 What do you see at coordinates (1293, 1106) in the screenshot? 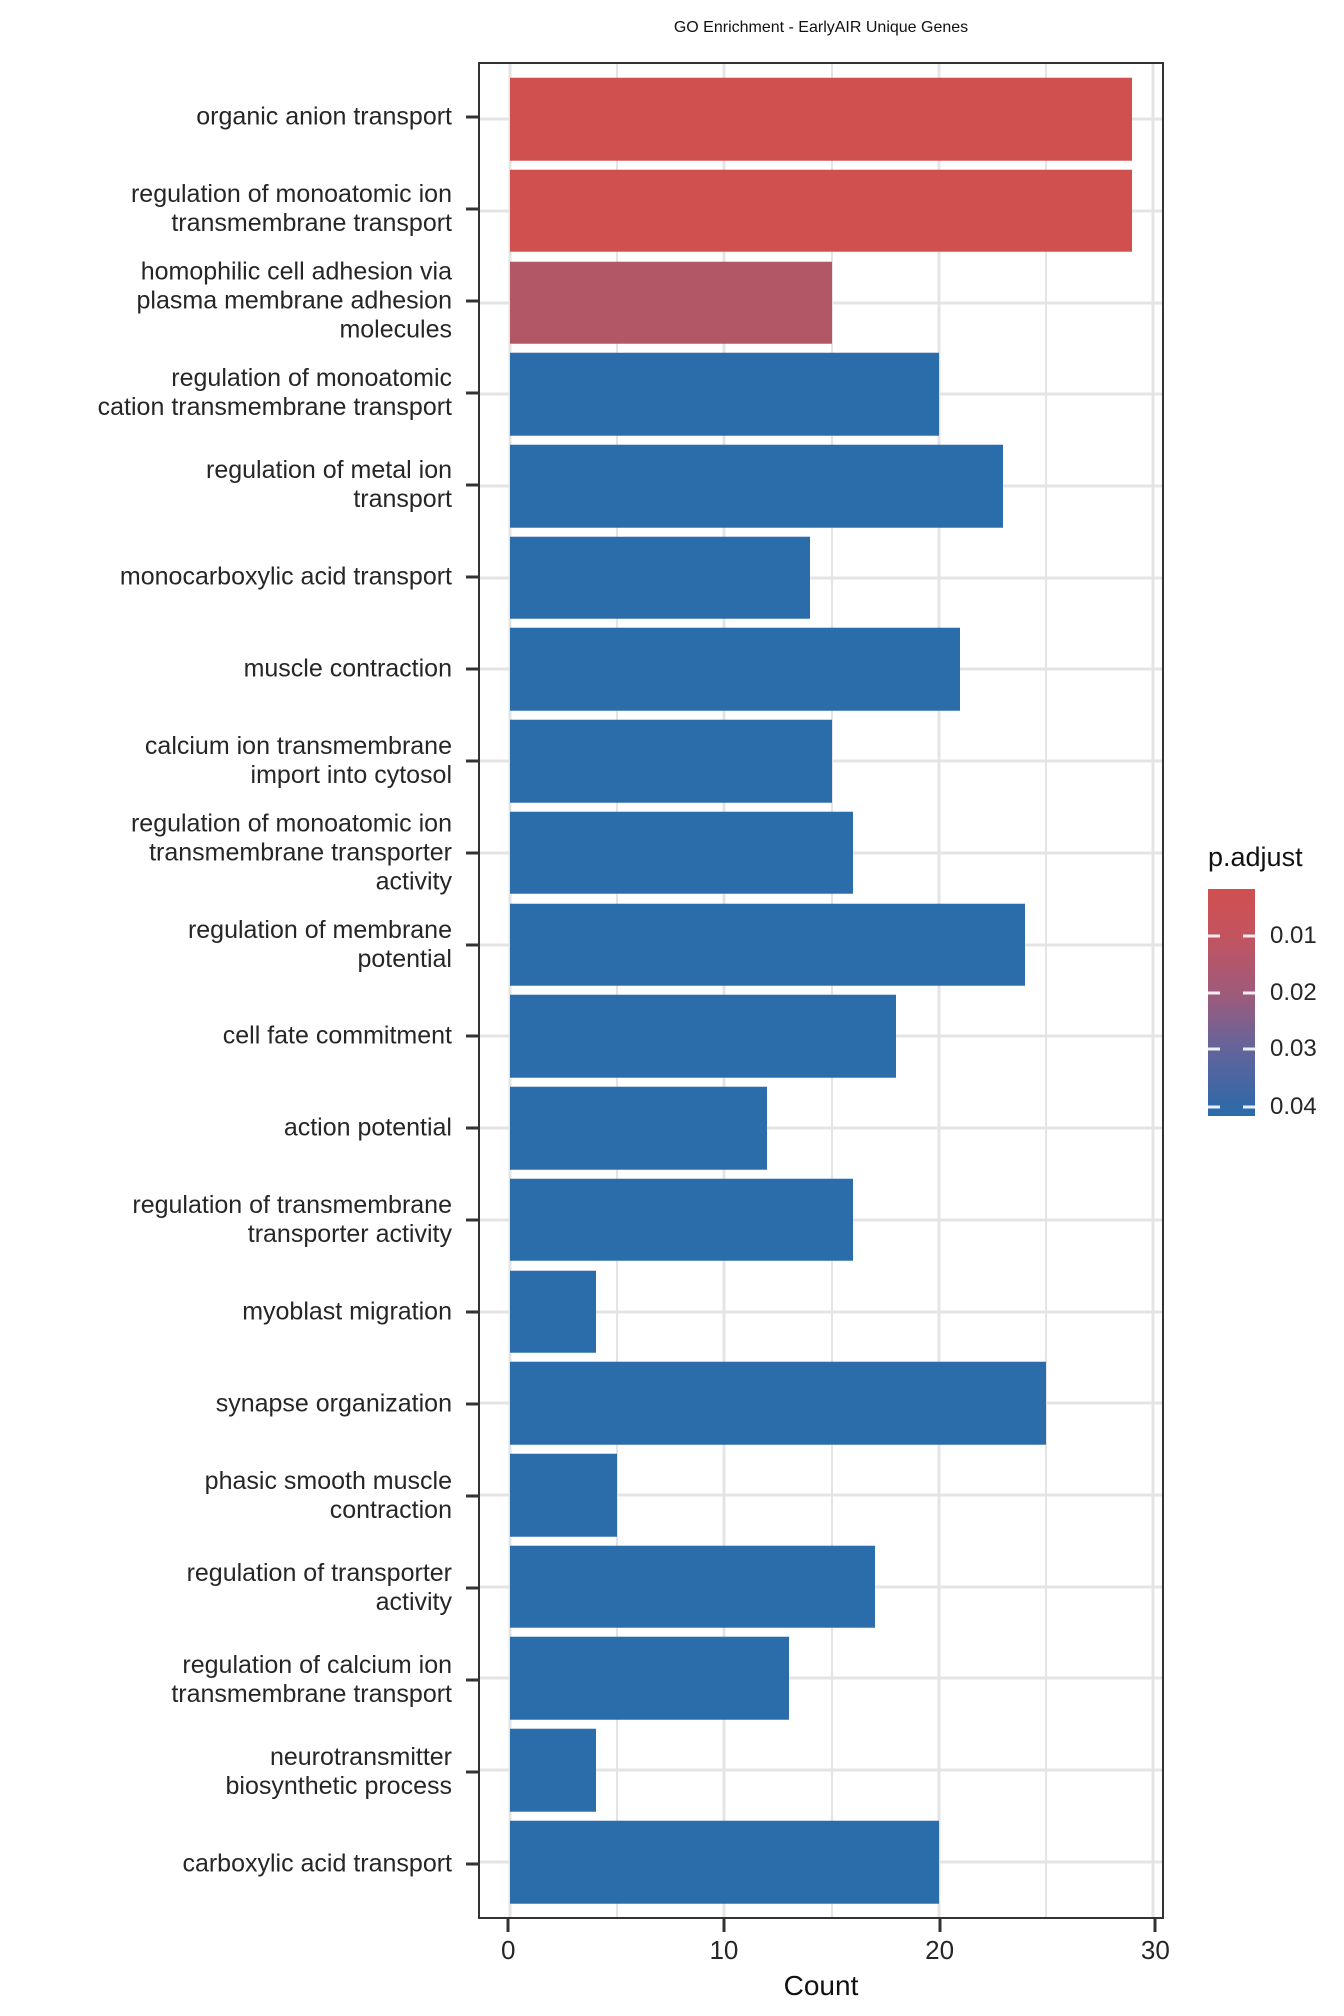
I see `legend-tick-label: 0.04` at bounding box center [1293, 1106].